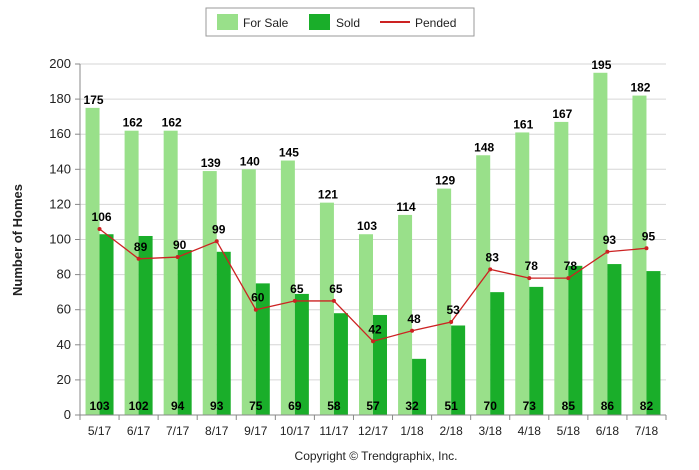  I want to click on x-tick-label: 6/17, so click(139, 431).